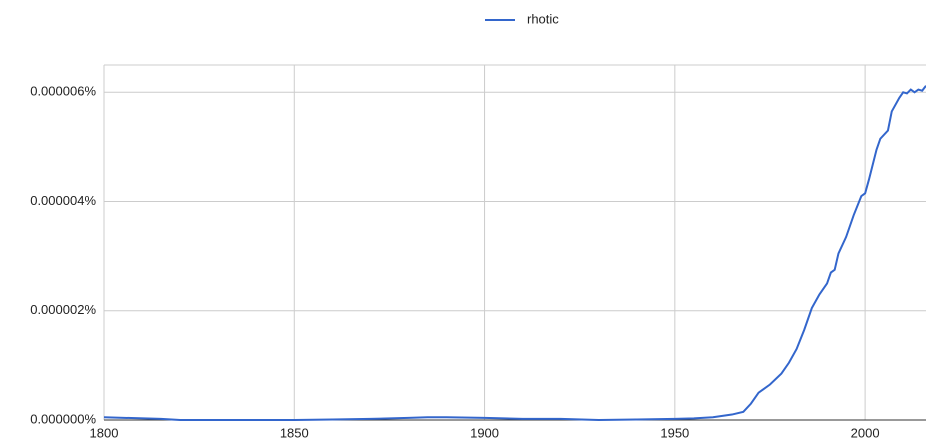 The image size is (926, 441). I want to click on x-tick-label: 1950, so click(674, 432).